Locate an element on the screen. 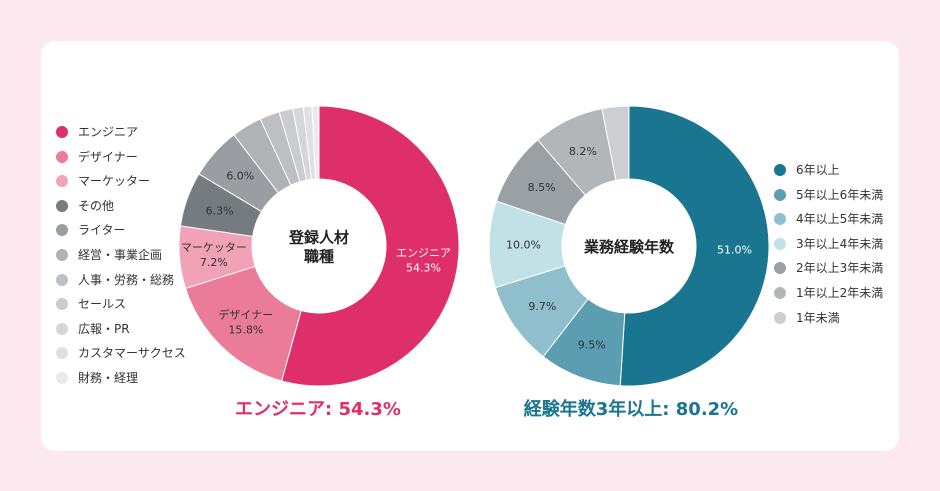 The width and height of the screenshot is (940, 491). legend-item-1-1: 5年以上6年未満 is located at coordinates (839, 195).